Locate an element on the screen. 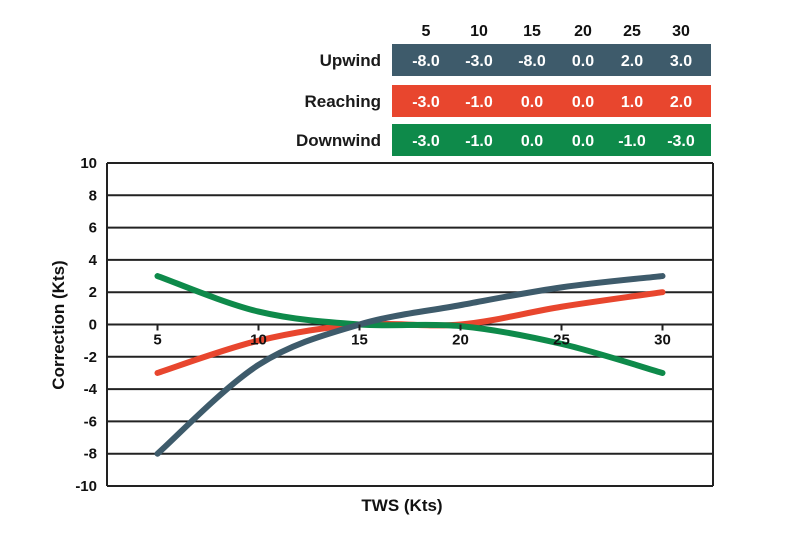 This screenshot has height=533, width=800. table-header-20: 20 is located at coordinates (583, 31).